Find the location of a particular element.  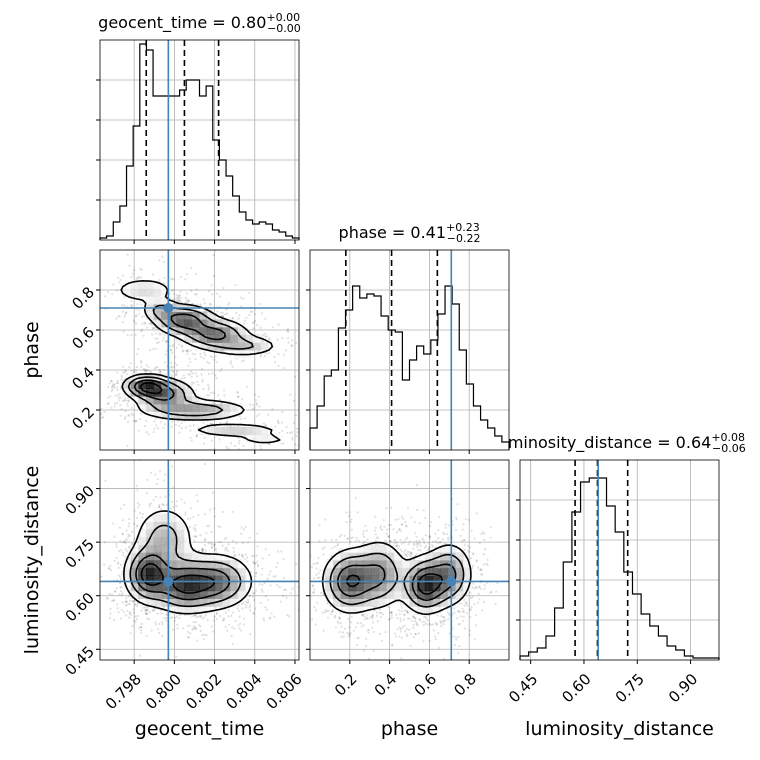

truth-point is located at coordinates (168, 581).